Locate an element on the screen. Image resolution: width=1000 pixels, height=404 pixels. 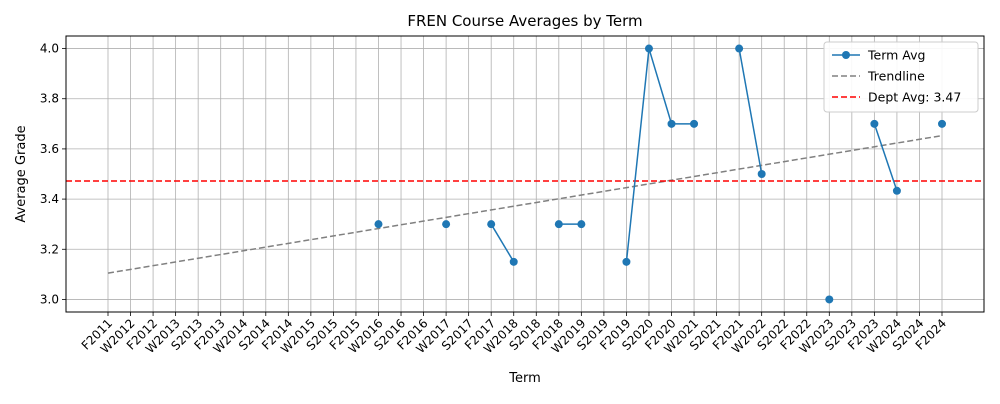
legend-entry-term-avg-label: Term Avg is located at coordinates (896, 55).